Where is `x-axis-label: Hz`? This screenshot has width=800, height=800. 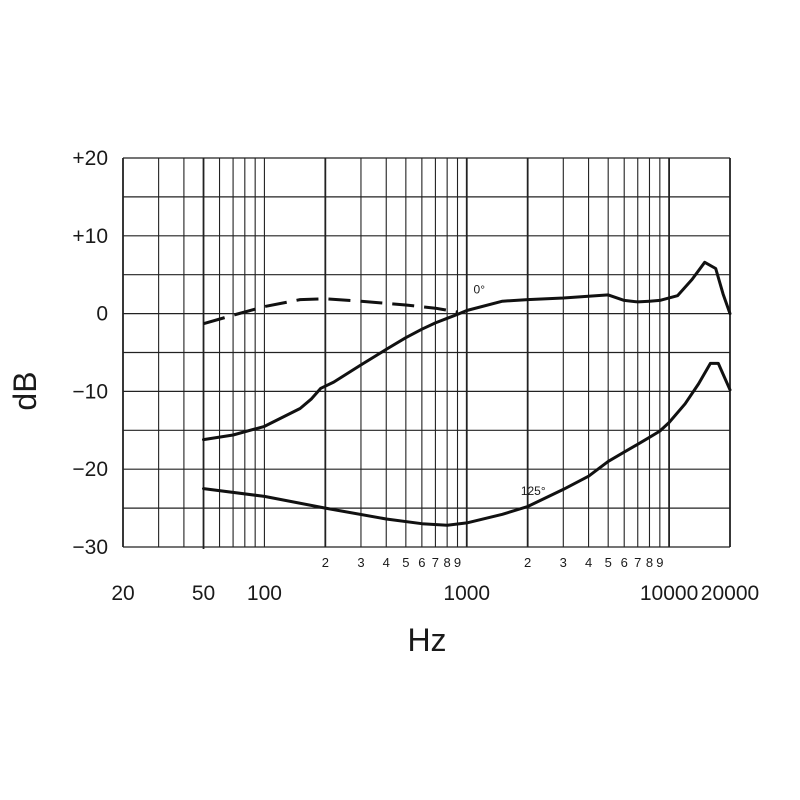 x-axis-label: Hz is located at coordinates (426, 640).